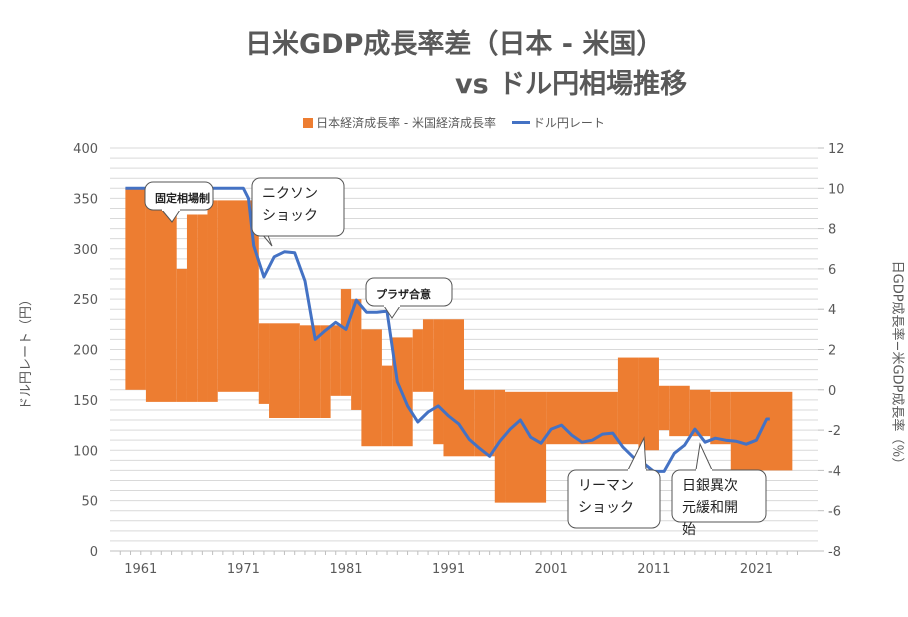 The height and width of the screenshot is (617, 908). I want to click on annotation-nixon-shock-box, so click(298, 207).